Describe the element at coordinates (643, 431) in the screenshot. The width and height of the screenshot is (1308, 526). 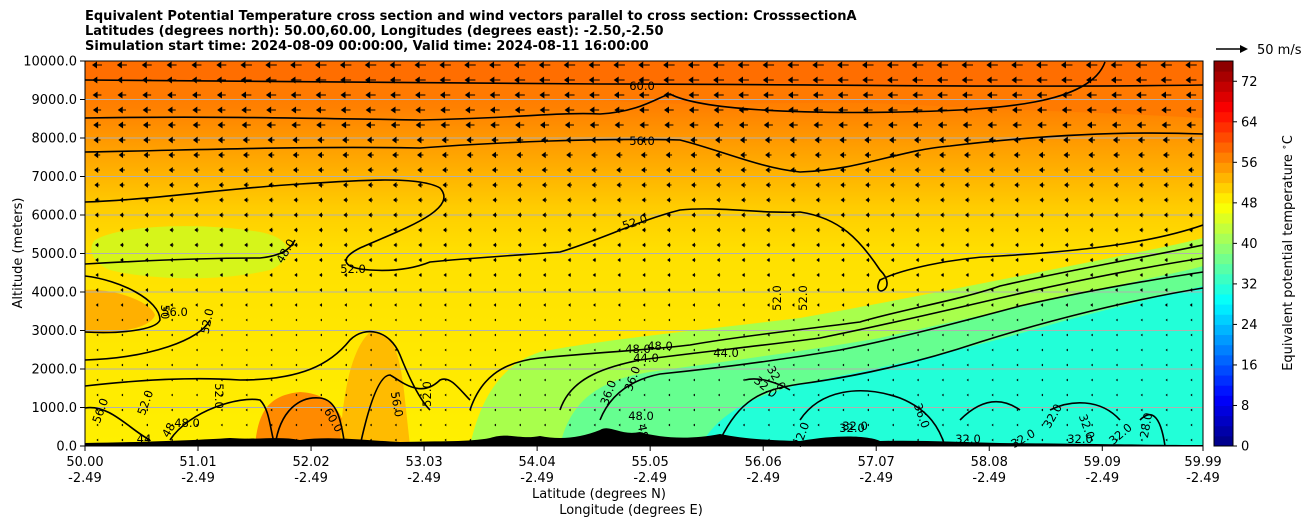
I see `contour-label: 48` at that location.